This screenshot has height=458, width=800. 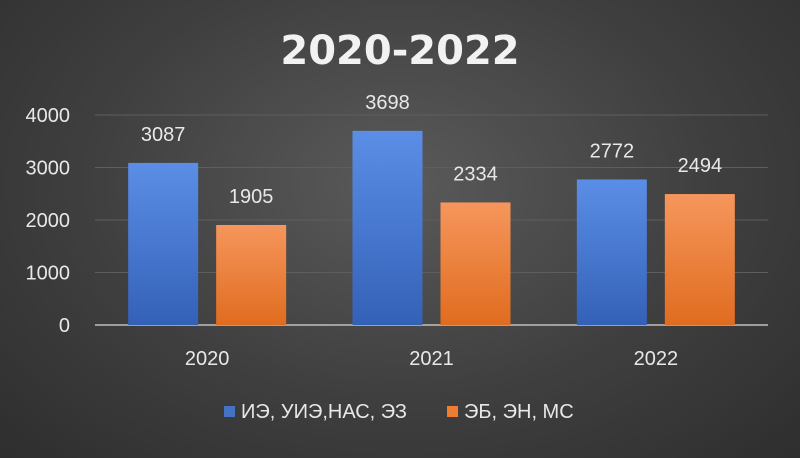 I want to click on chart-title: 2020-2022, so click(x=399, y=51).